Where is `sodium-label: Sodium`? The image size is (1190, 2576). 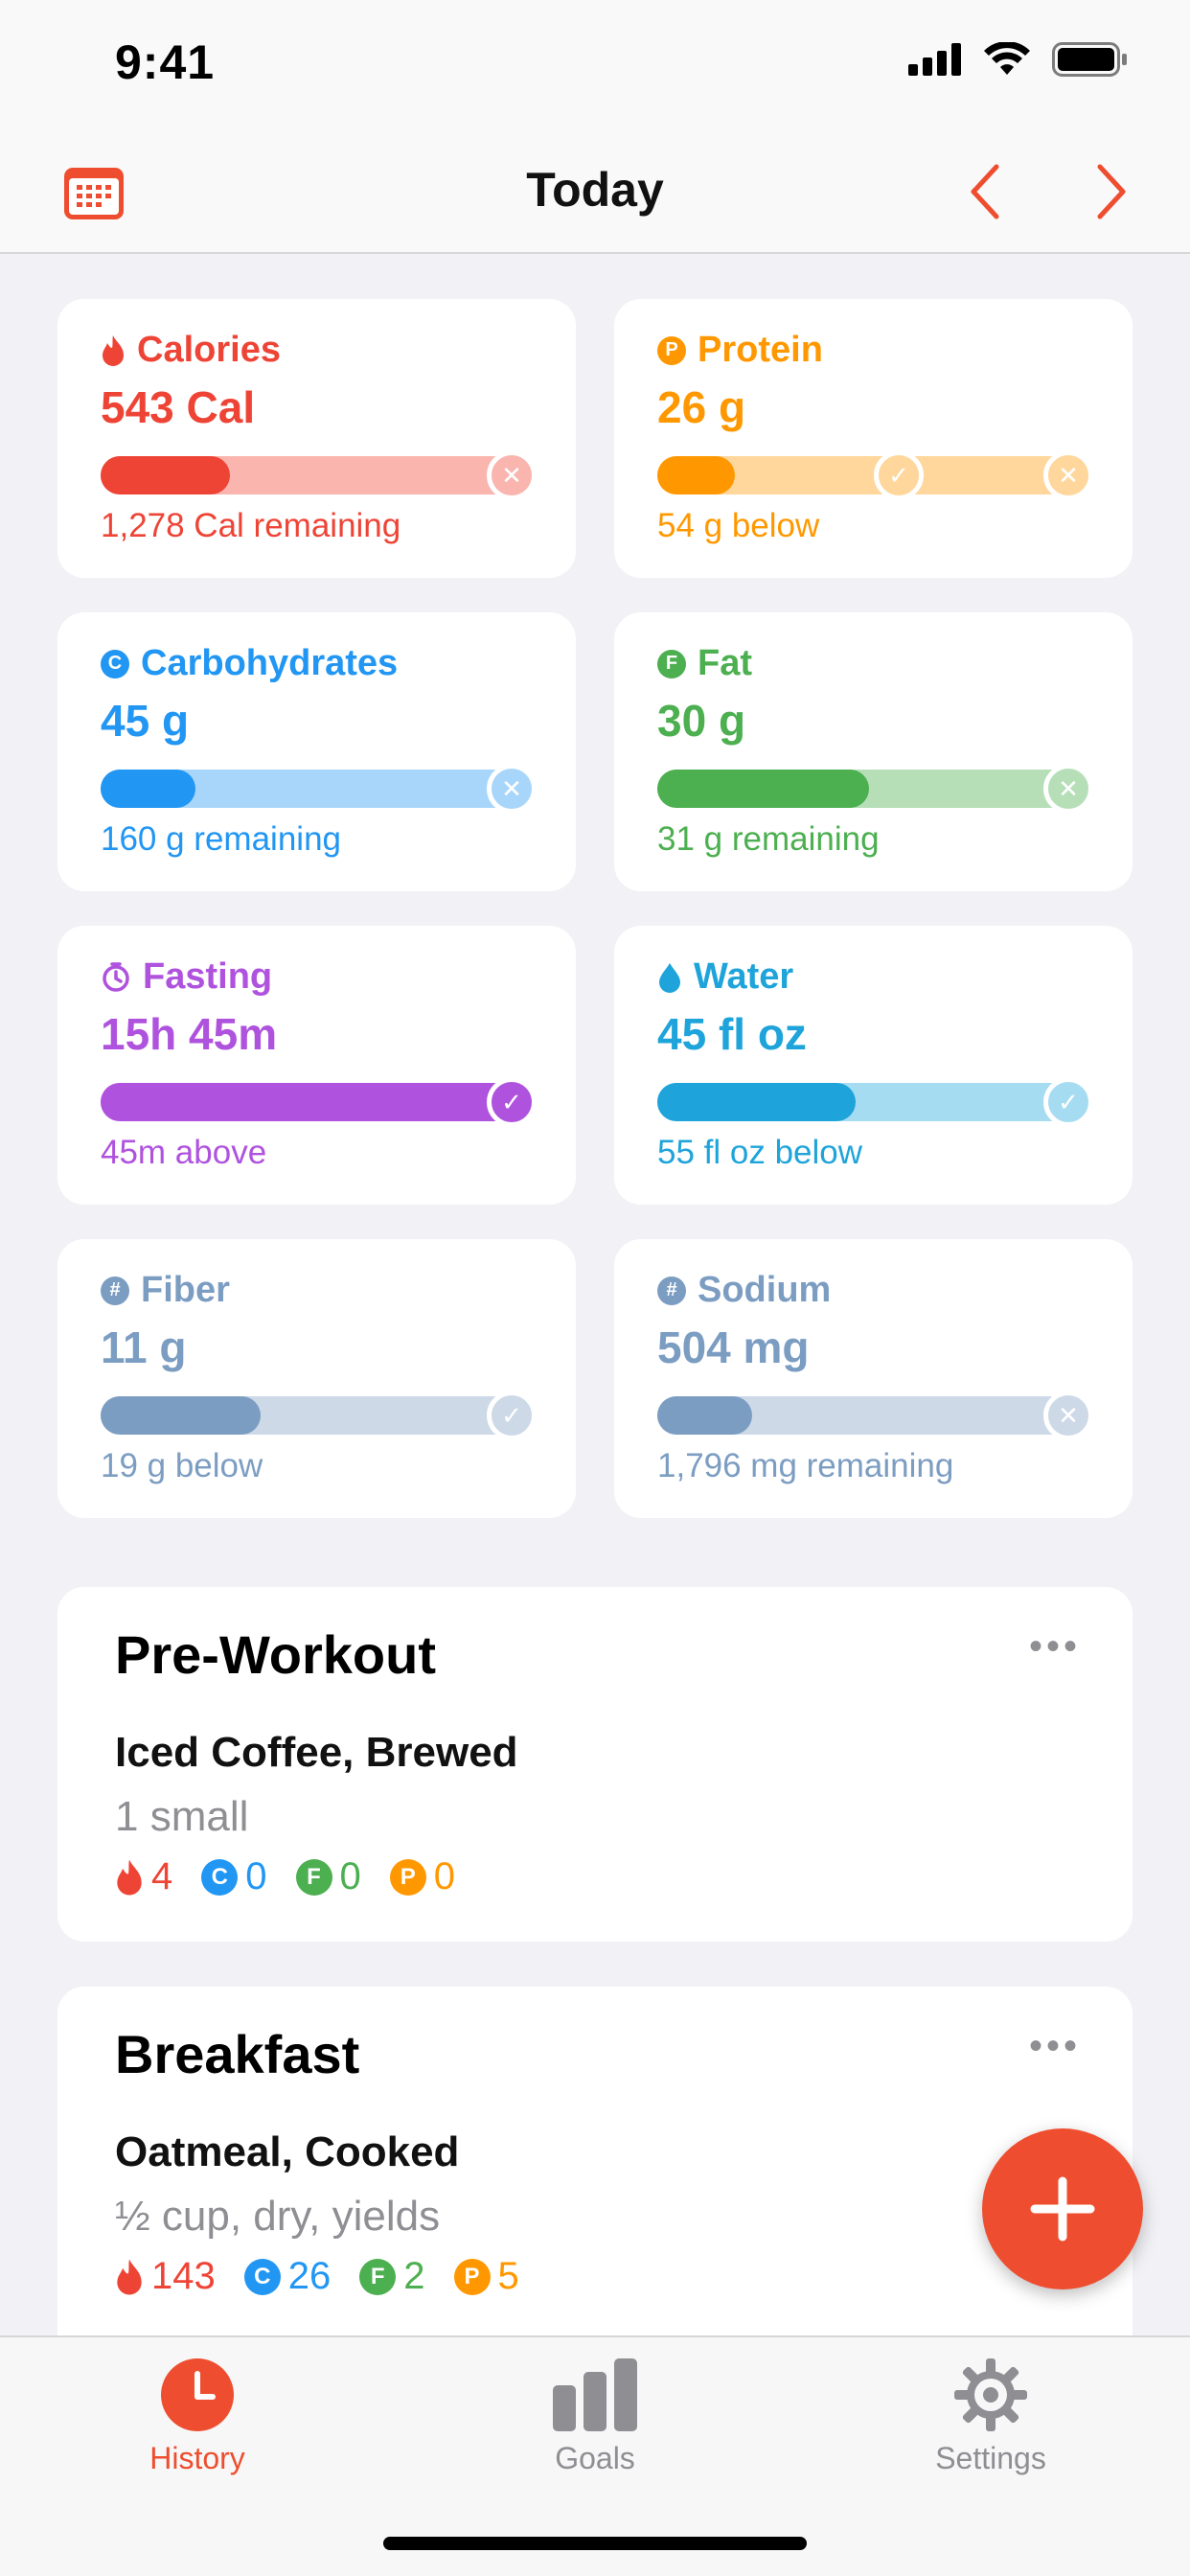 sodium-label: Sodium is located at coordinates (765, 1290).